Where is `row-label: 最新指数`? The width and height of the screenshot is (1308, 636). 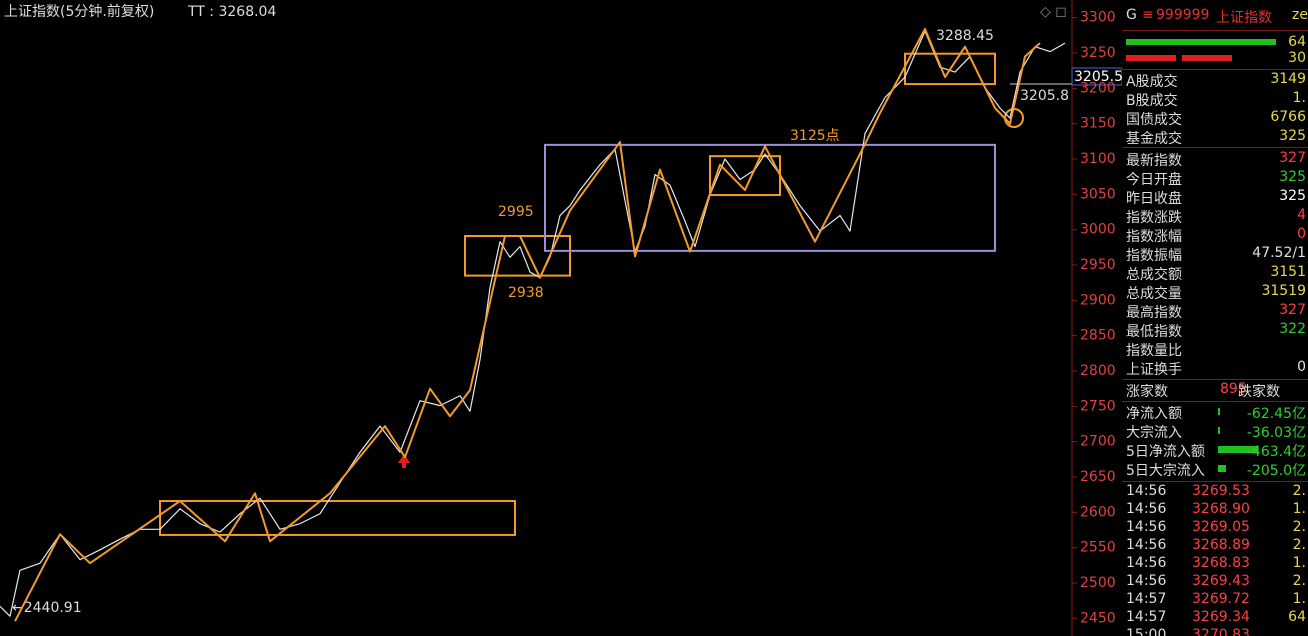 row-label: 最新指数 is located at coordinates (1154, 161).